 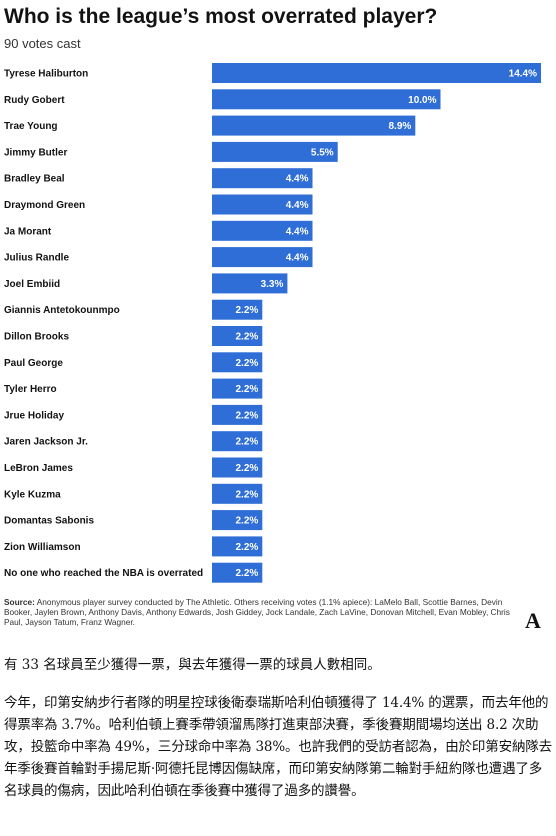 What do you see at coordinates (49, 521) in the screenshot?
I see `category-label: Domantas Sabonis` at bounding box center [49, 521].